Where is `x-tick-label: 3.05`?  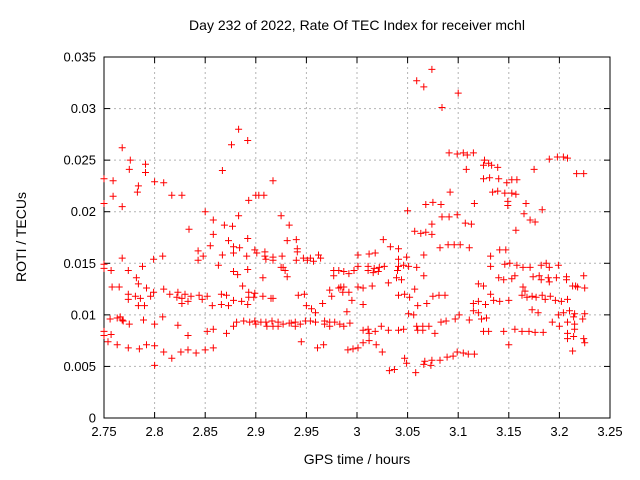
x-tick-label: 3.05 is located at coordinates (407, 431).